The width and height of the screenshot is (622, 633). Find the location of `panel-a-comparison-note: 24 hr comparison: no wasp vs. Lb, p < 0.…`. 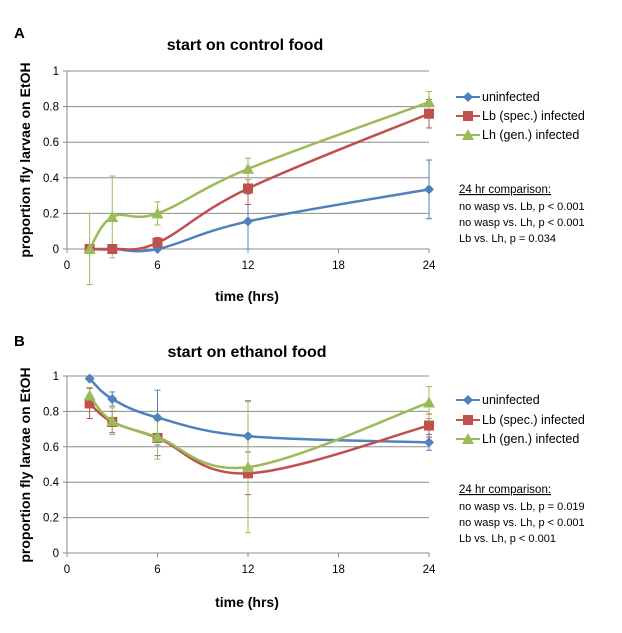

panel-a-comparison-note: 24 hr comparison: no wasp vs. Lb, p < 0.… is located at coordinates (522, 214).